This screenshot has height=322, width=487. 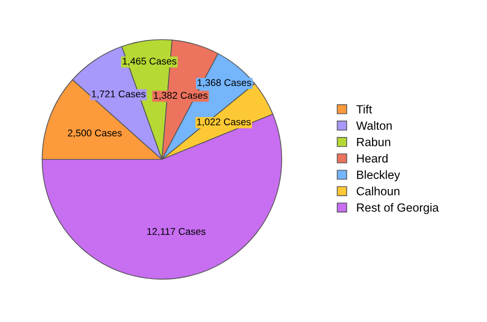 What do you see at coordinates (149, 62) in the screenshot?
I see `data-label: 1,465 Cases` at bounding box center [149, 62].